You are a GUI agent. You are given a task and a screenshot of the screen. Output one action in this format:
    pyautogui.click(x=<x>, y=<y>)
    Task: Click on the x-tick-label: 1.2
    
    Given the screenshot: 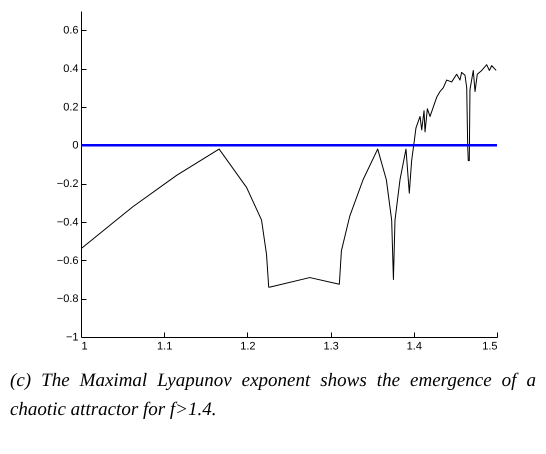 What is the action you would take?
    pyautogui.click(x=248, y=346)
    